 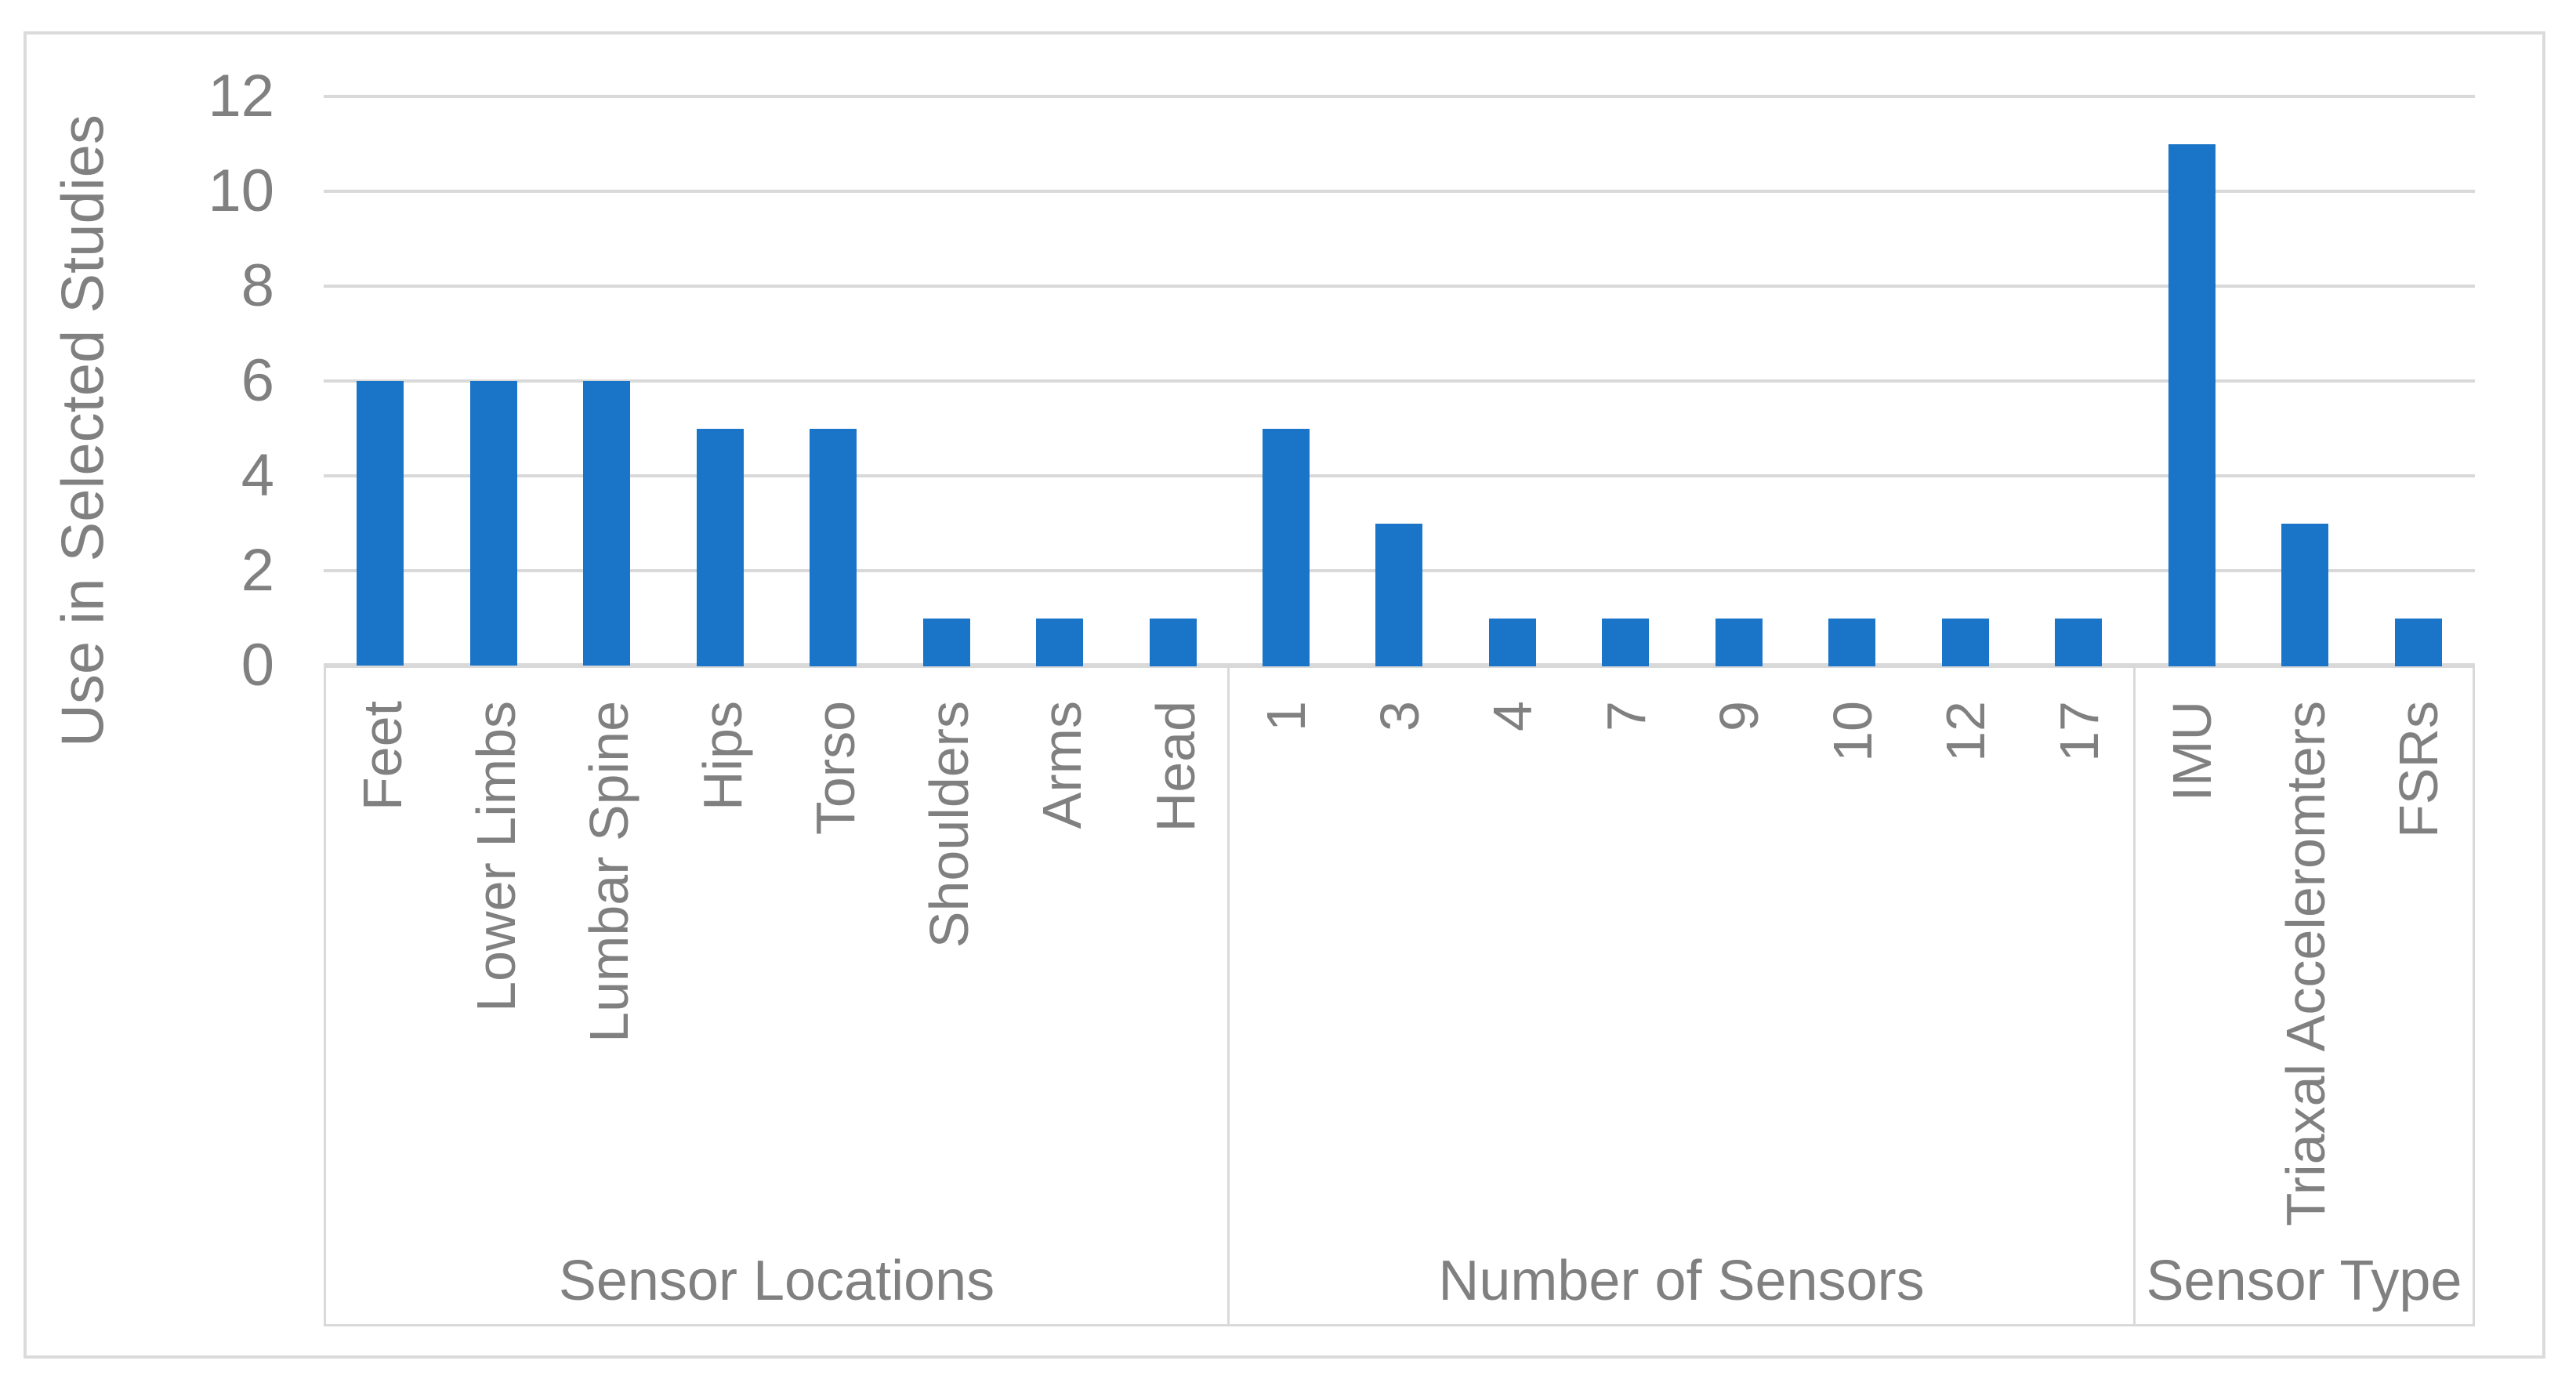 I want to click on category-label-4: 4, so click(x=1512, y=716).